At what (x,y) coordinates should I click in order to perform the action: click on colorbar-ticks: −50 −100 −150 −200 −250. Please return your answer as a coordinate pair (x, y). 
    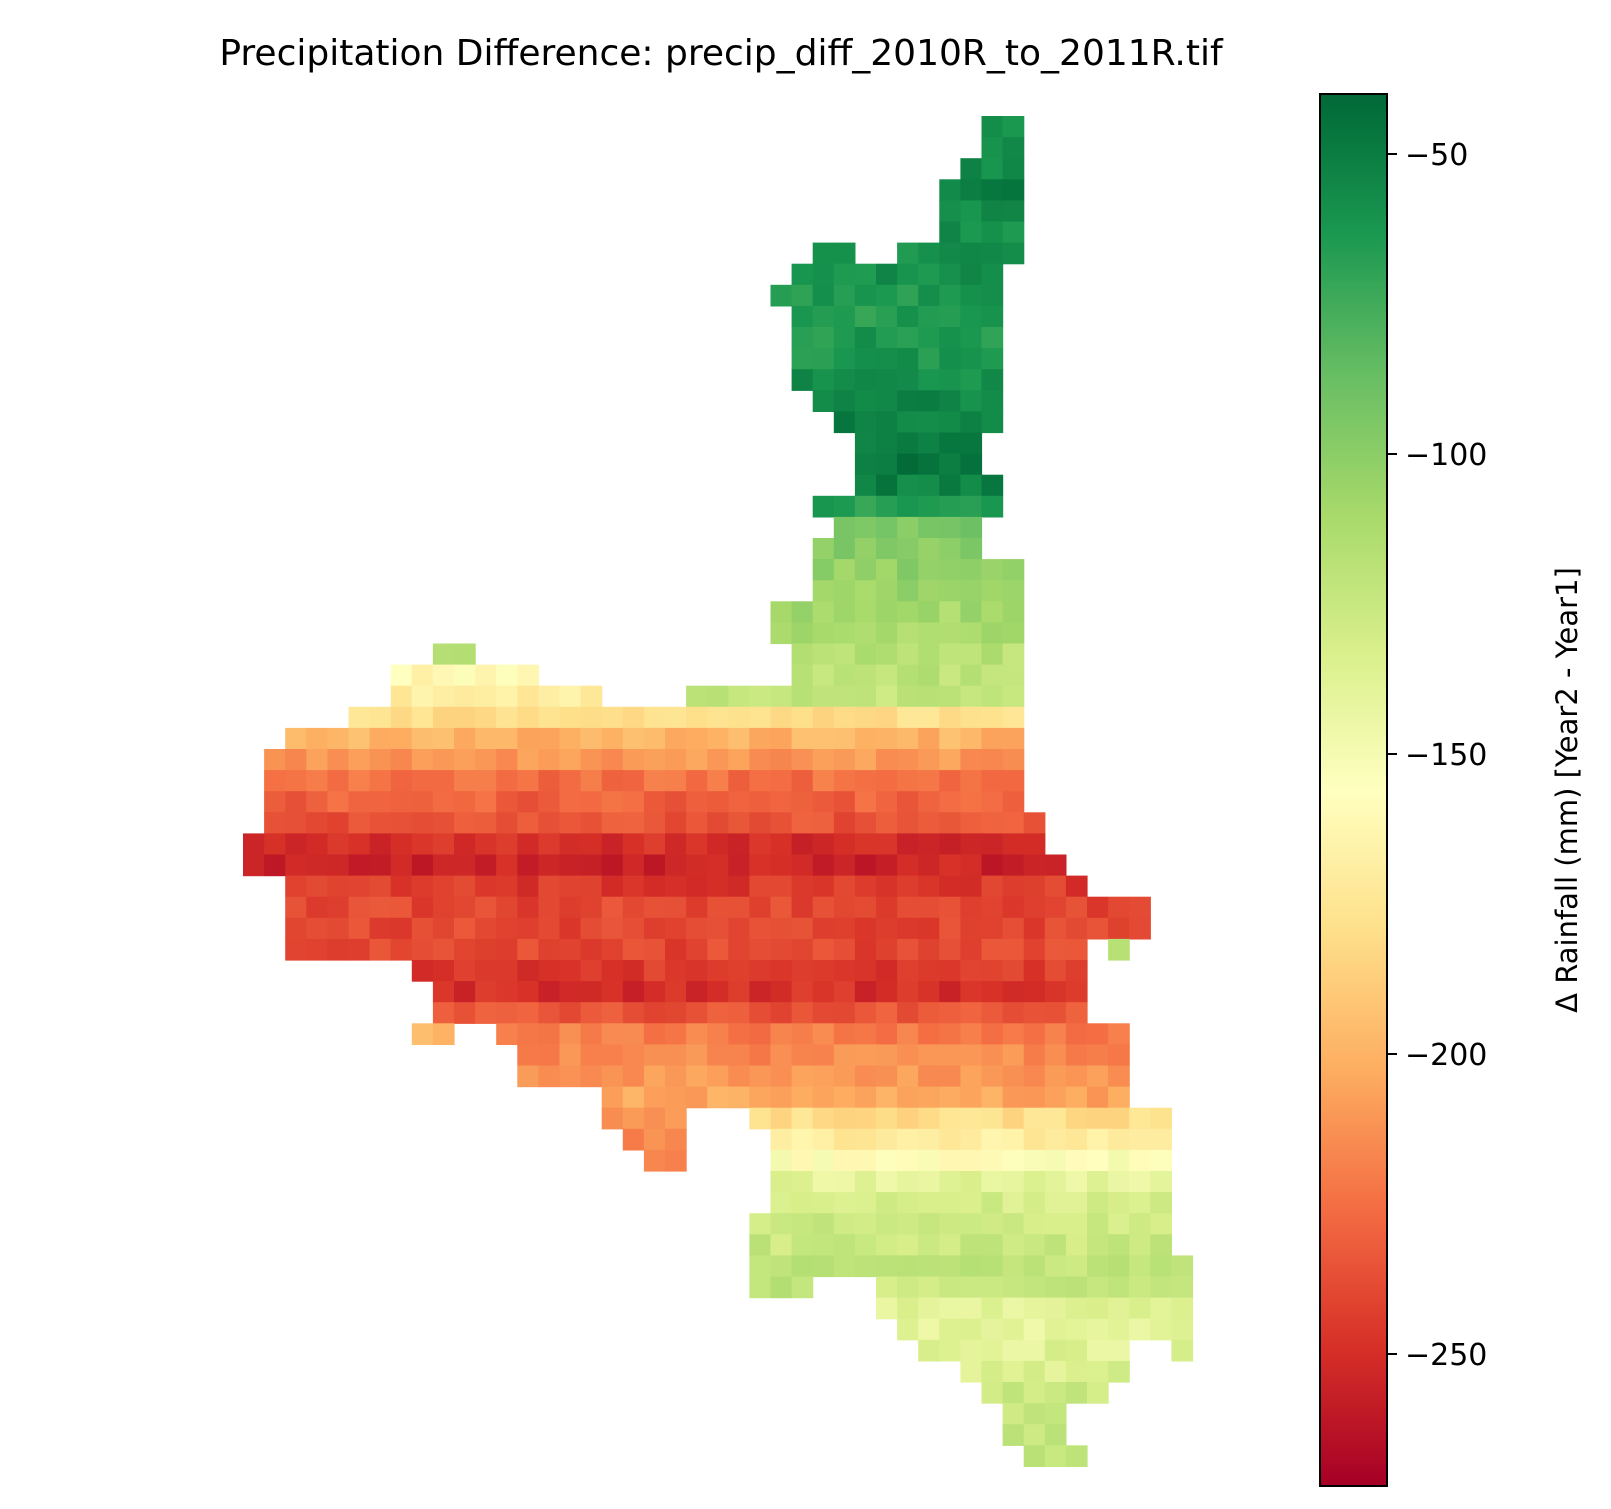
    Looking at the image, I should click on (1437, 755).